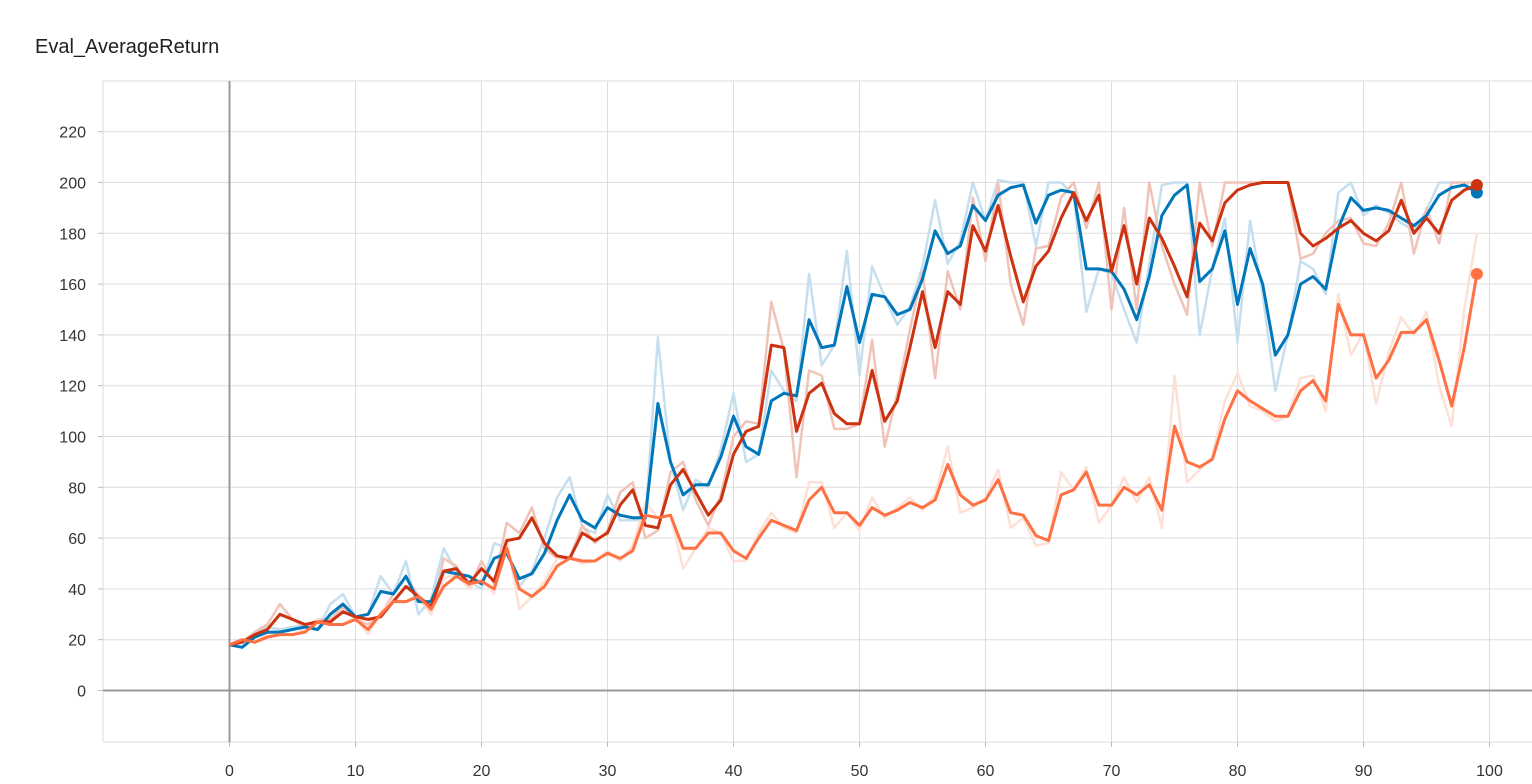  Describe the element at coordinates (734, 771) in the screenshot. I see `x-tick-label: 40` at that location.